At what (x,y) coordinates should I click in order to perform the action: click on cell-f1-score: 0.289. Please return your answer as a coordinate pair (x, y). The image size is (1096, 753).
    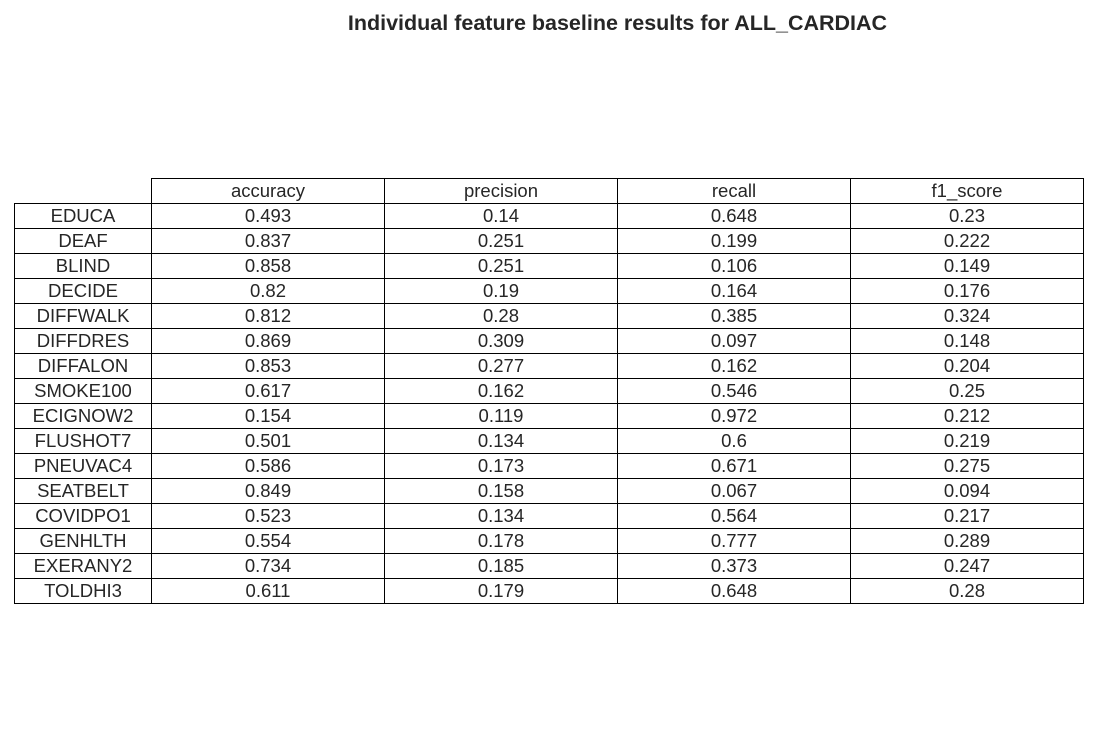
    Looking at the image, I should click on (967, 541).